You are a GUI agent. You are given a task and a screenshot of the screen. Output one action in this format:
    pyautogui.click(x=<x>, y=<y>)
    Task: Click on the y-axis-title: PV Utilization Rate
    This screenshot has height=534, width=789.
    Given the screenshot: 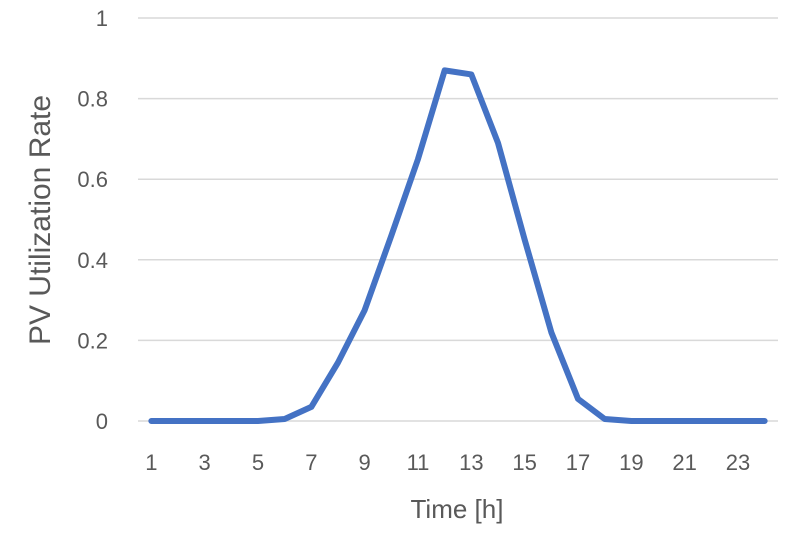 What is the action you would take?
    pyautogui.click(x=40, y=220)
    